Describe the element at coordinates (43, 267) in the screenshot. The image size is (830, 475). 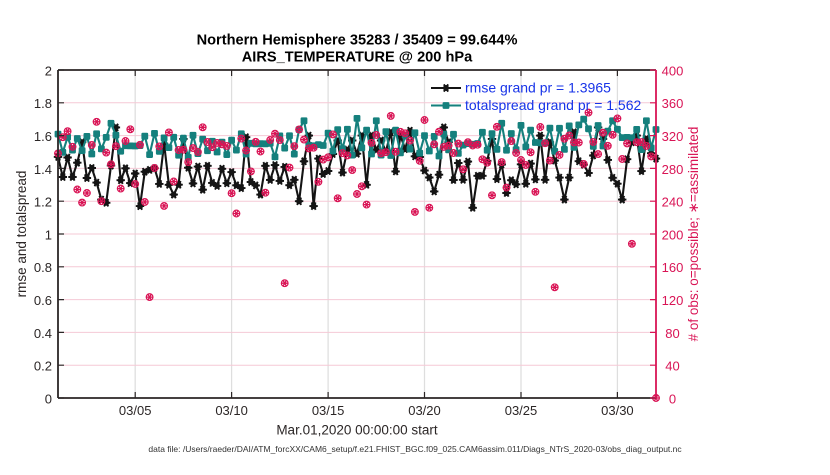
I see `svg-text: 0.8` at that location.